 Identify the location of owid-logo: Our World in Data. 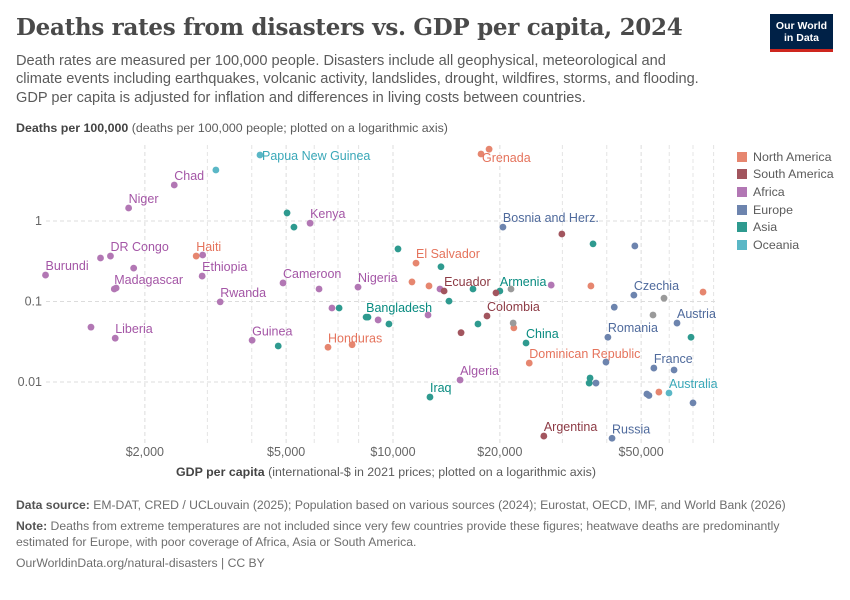
(801, 33).